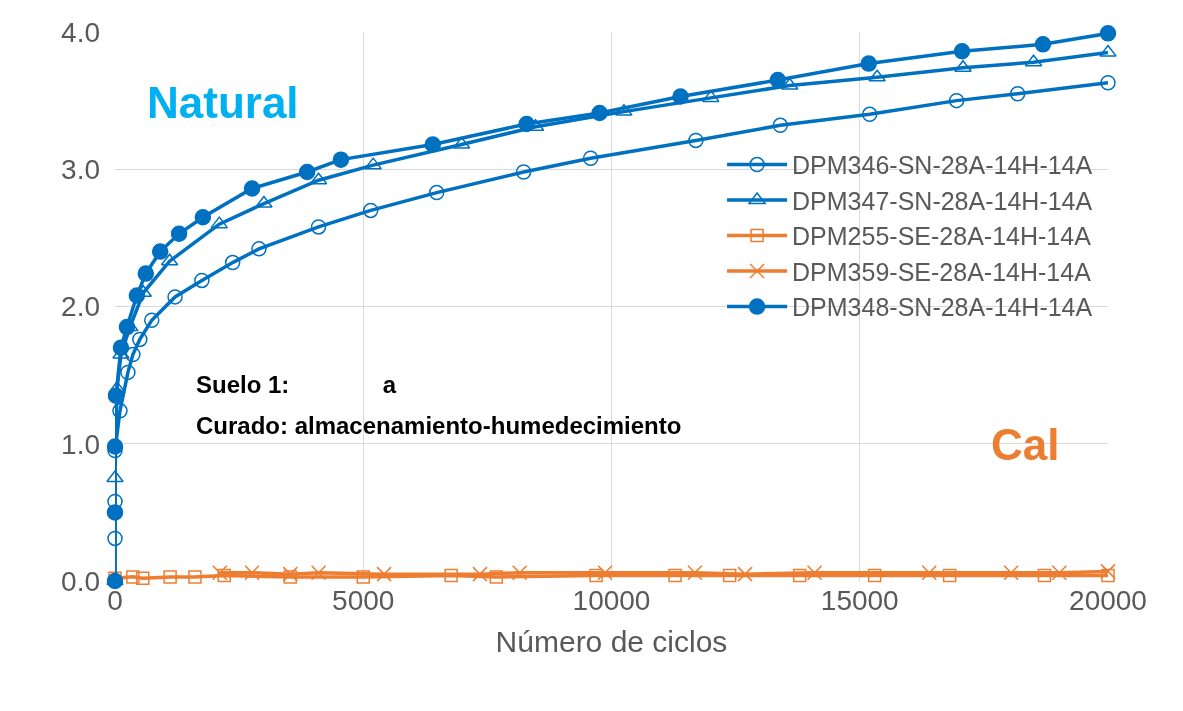 Image resolution: width=1183 pixels, height=711 pixels. I want to click on annotation: Curado: almacenamiento-humedecimiento, so click(439, 425).